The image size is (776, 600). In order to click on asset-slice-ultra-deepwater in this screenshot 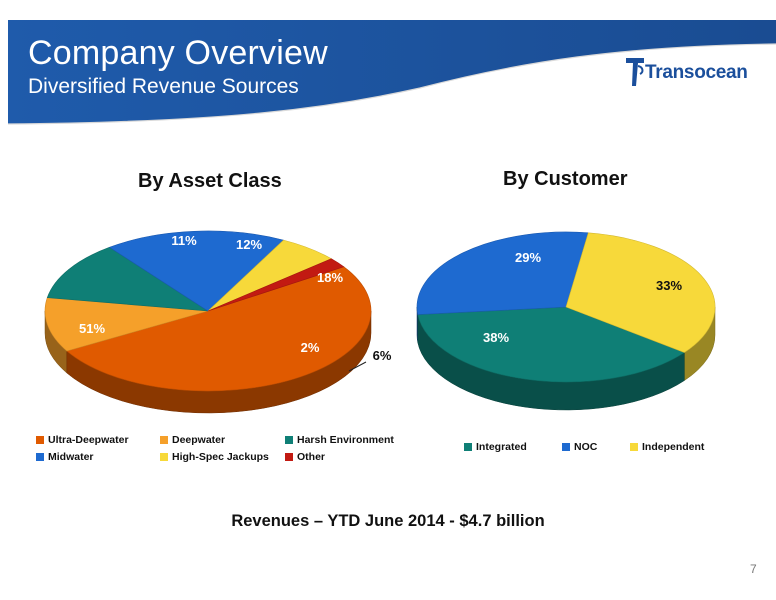, I will do `click(219, 329)`.